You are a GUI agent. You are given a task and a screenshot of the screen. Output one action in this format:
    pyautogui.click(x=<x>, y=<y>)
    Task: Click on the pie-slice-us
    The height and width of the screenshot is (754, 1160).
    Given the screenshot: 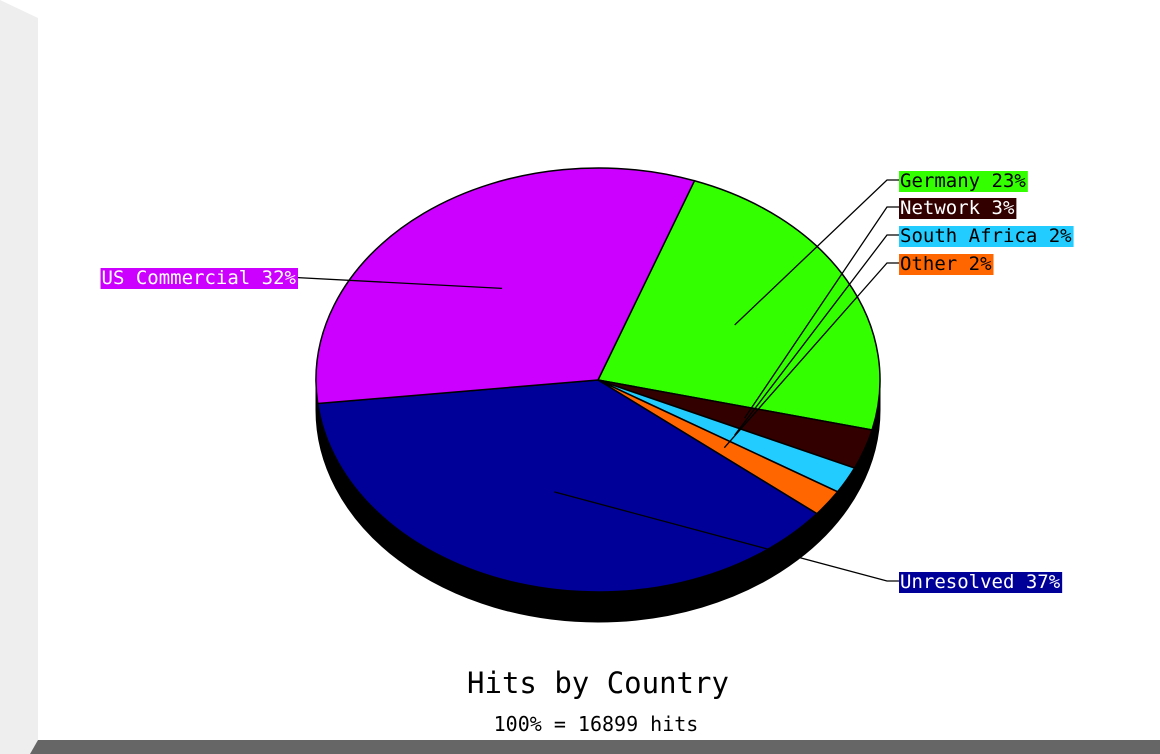 What is the action you would take?
    pyautogui.click(x=505, y=286)
    